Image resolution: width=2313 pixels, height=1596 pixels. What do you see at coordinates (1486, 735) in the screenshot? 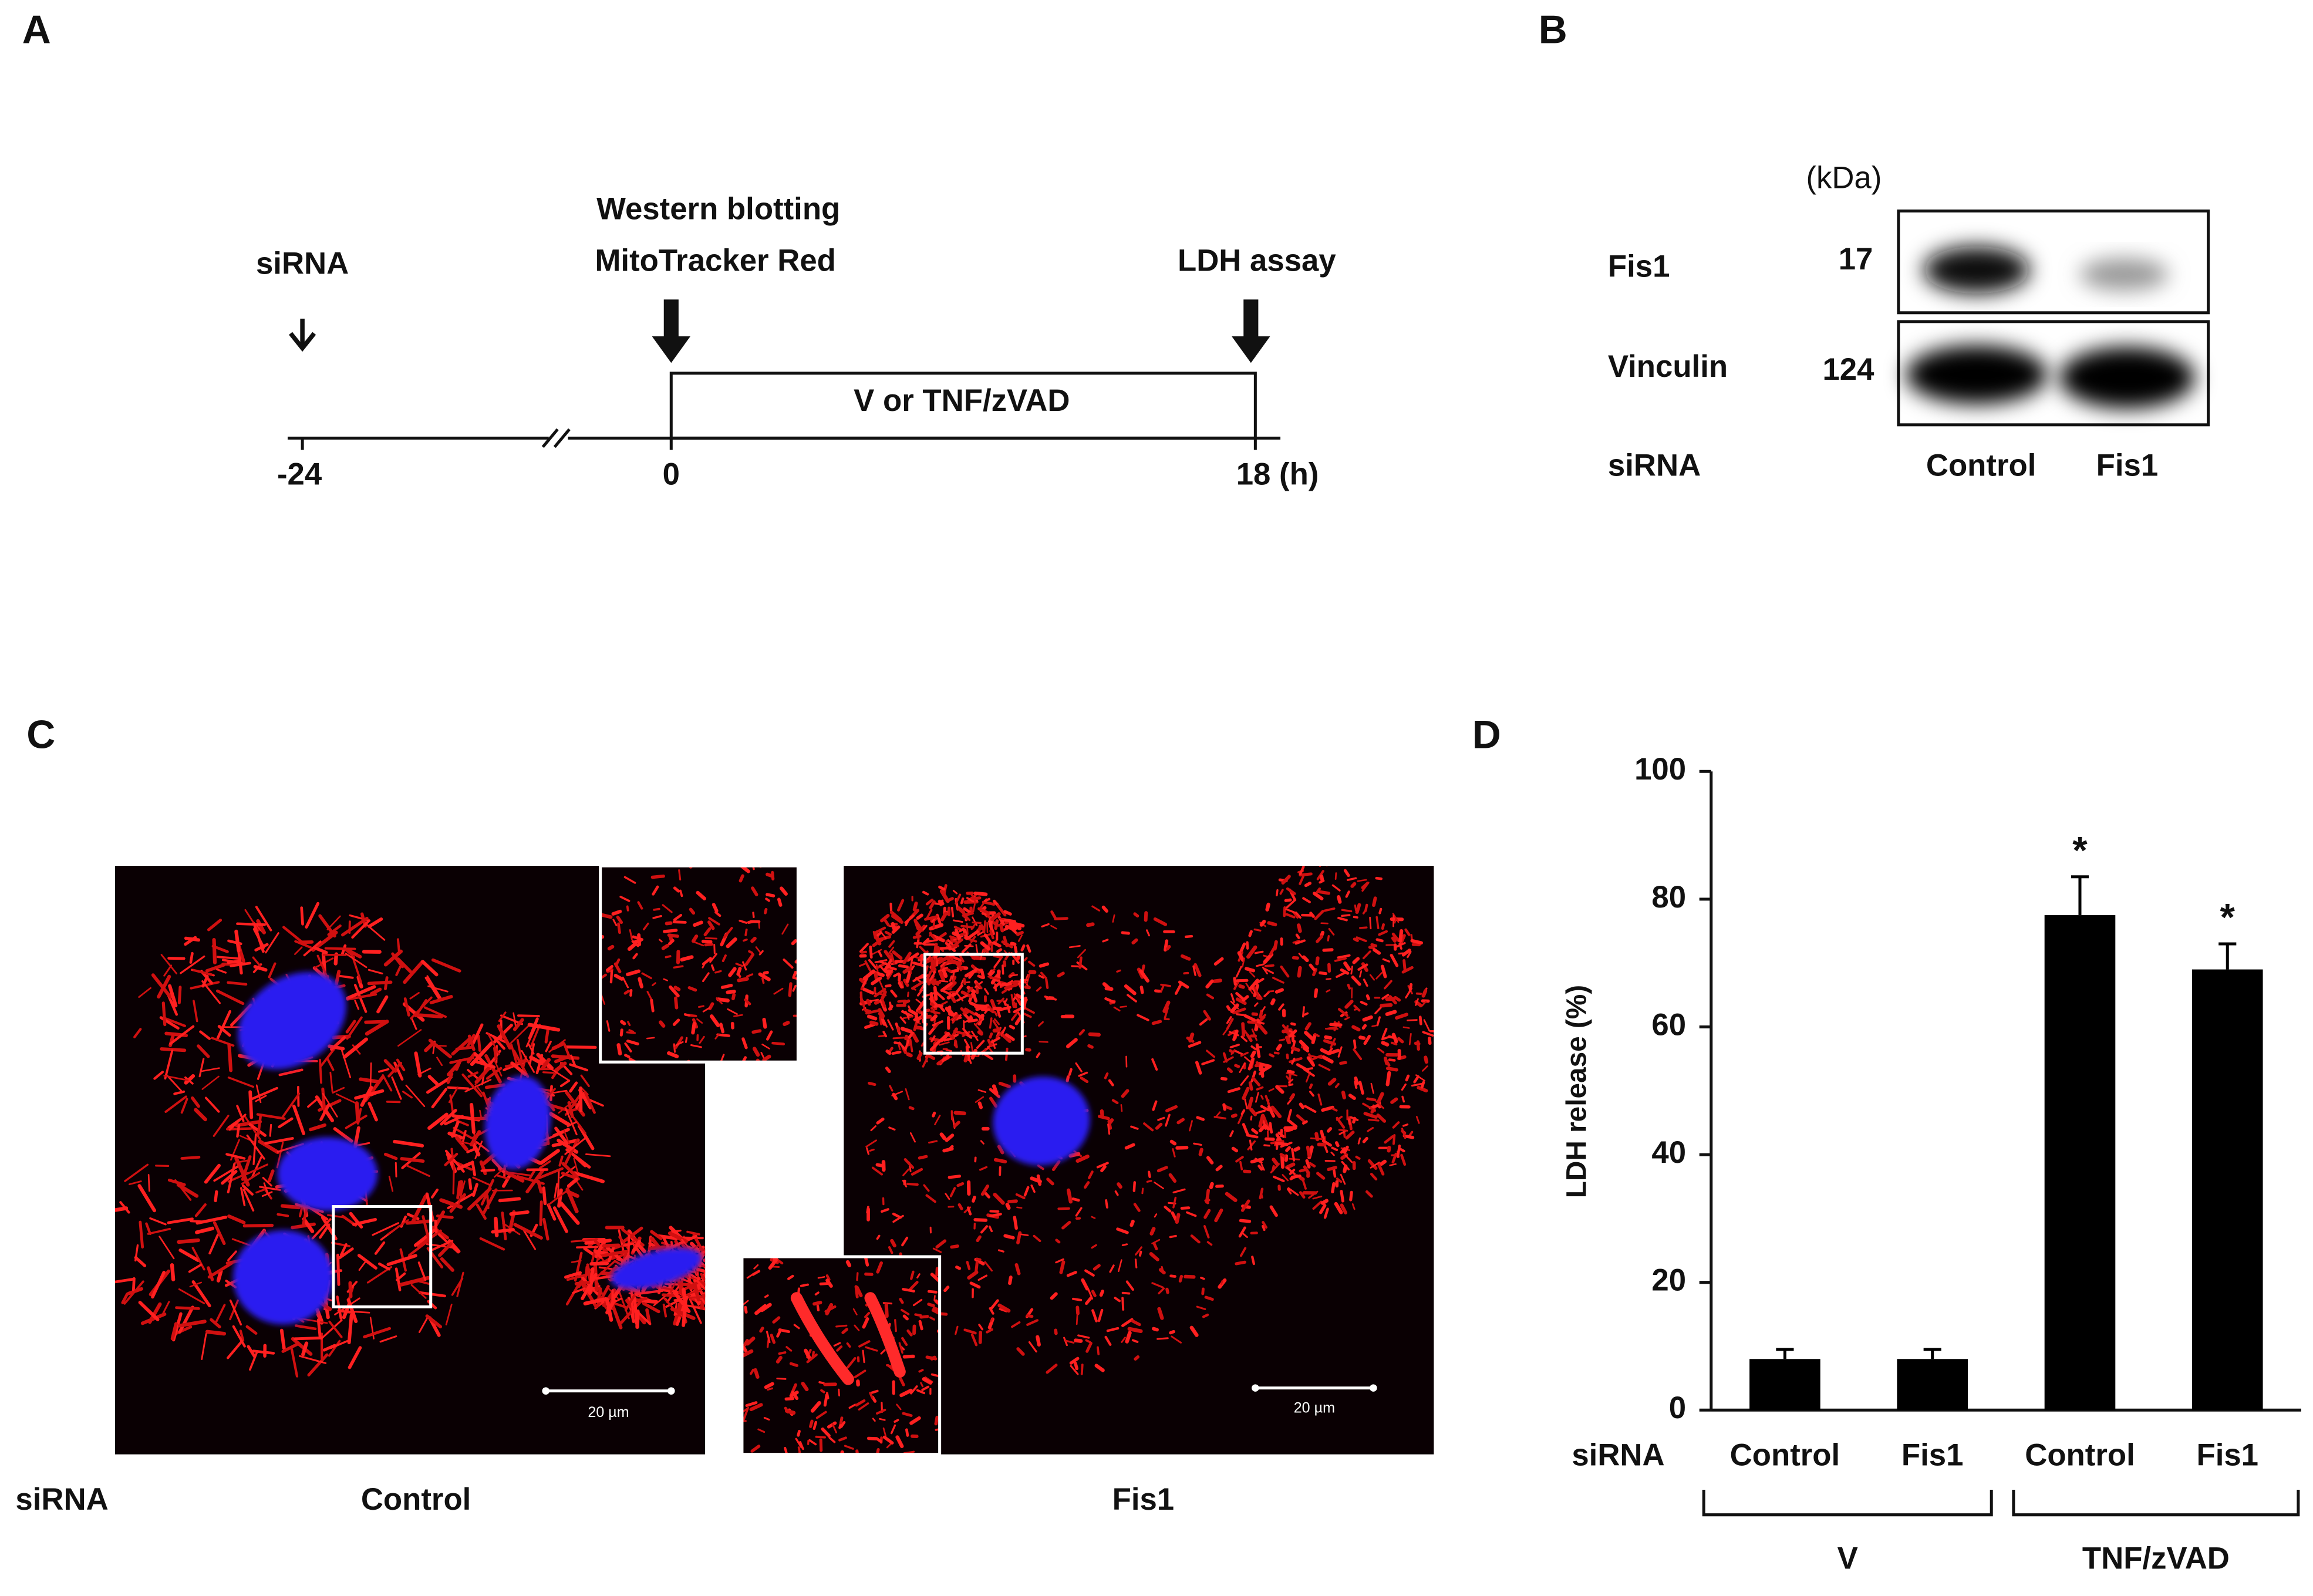
I see `panel-letter: D` at bounding box center [1486, 735].